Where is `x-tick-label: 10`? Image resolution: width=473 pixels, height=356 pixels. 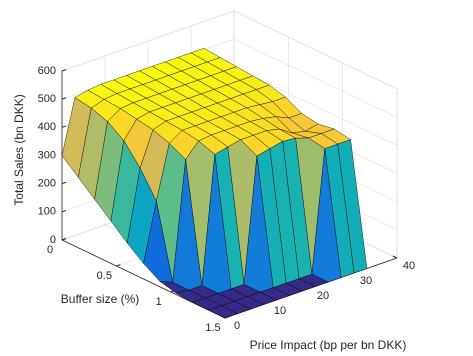 x-tick-label: 10 is located at coordinates (280, 311).